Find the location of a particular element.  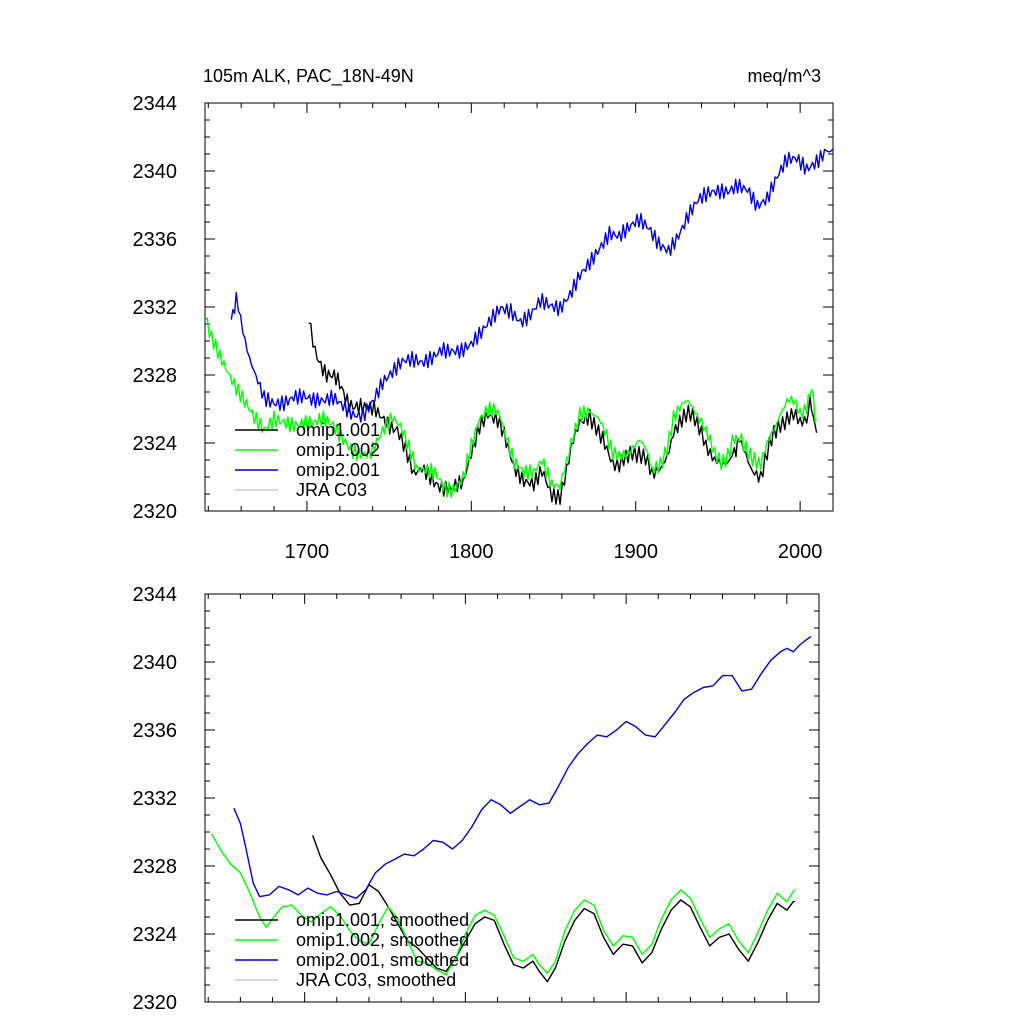

y-tick-label: 2340 is located at coordinates (155, 172).